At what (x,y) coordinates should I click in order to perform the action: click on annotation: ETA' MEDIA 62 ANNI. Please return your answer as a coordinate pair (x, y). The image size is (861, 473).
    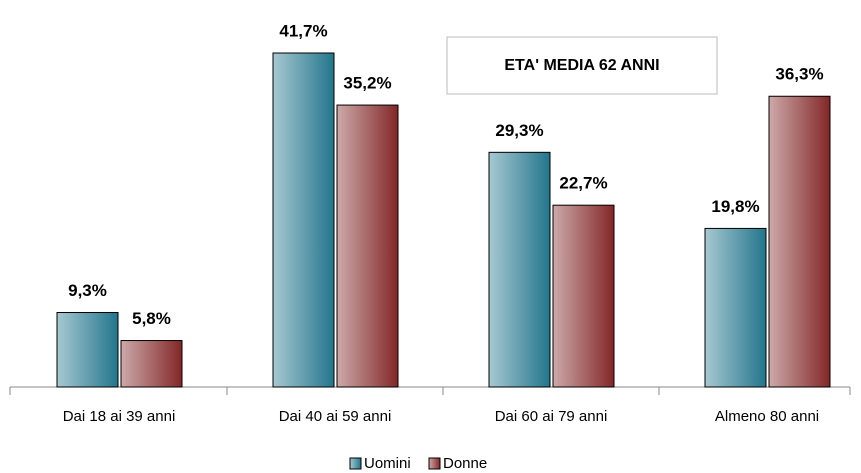
    Looking at the image, I should click on (581, 65).